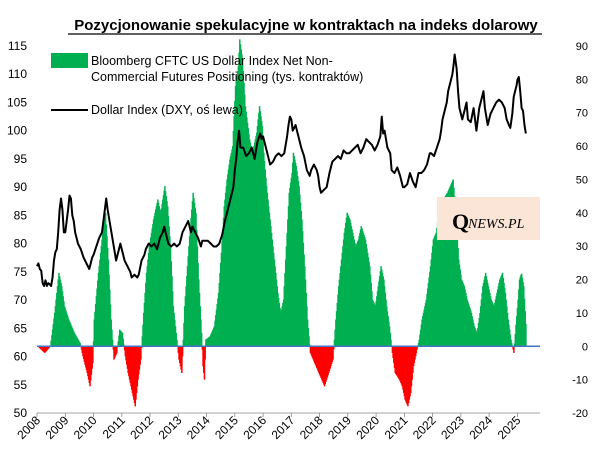  Describe the element at coordinates (480, 427) in the screenshot. I see `x-axis-tick-label: 2024` at that location.